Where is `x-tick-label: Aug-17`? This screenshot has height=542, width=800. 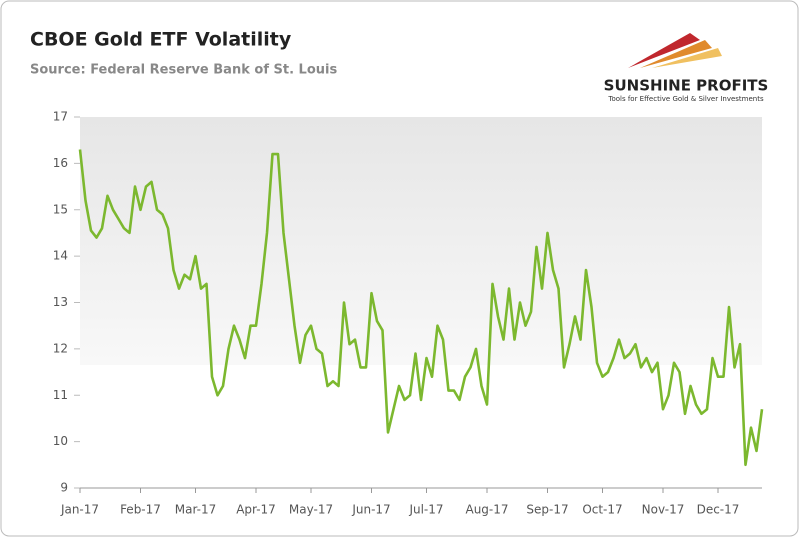
x-tick-label: Aug-17 is located at coordinates (486, 510).